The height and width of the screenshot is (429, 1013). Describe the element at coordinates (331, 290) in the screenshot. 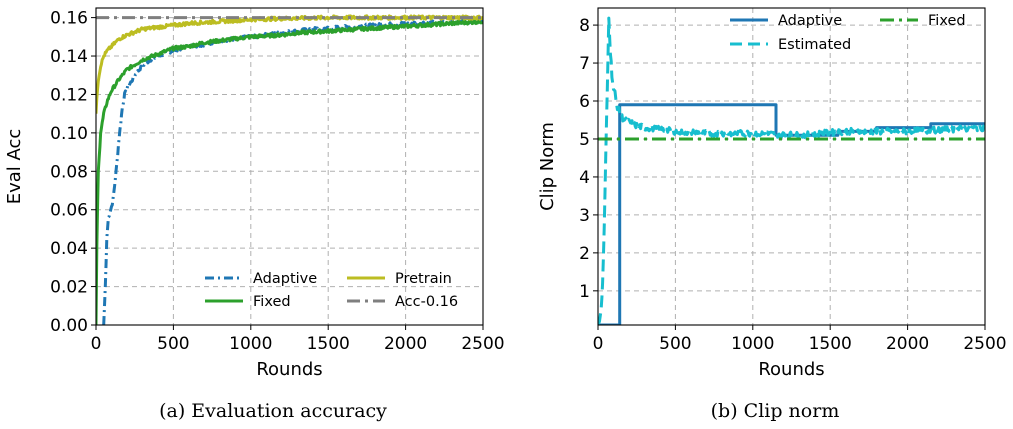

I see `legend: Adaptive Fixed Pretrain Acc-0.16` at that location.